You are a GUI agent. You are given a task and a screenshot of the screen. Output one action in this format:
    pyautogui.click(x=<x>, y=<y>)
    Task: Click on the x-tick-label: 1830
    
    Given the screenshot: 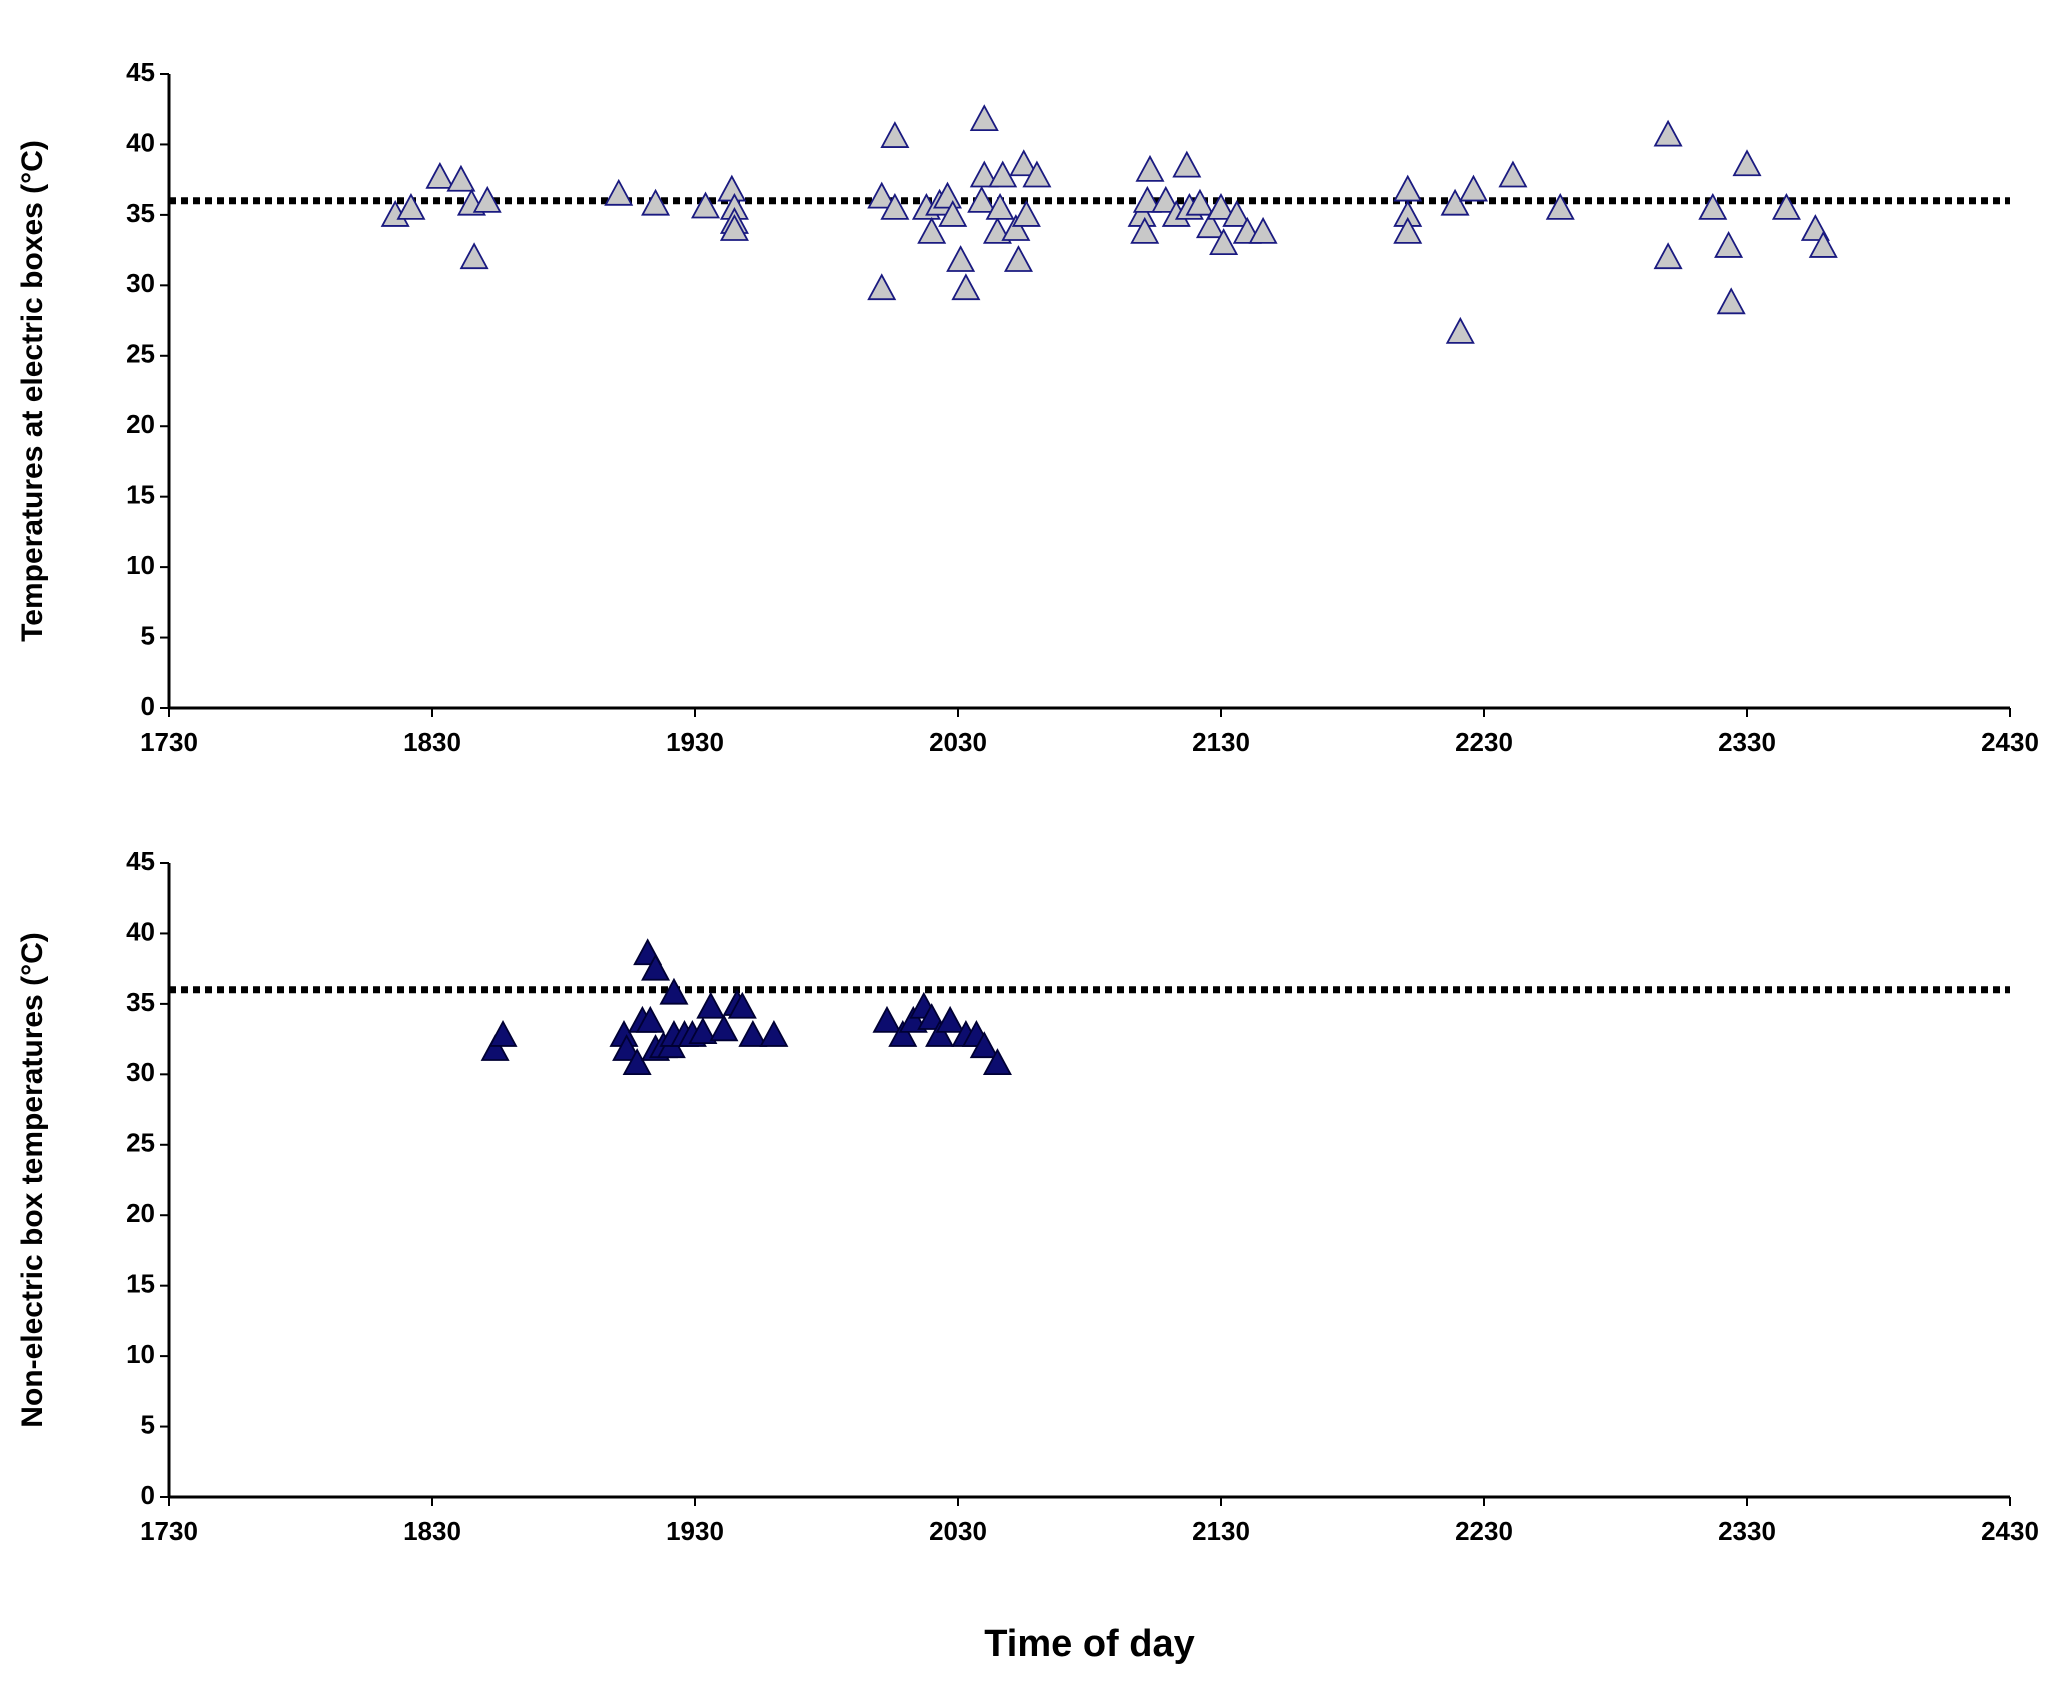 What is the action you would take?
    pyautogui.click(x=432, y=742)
    